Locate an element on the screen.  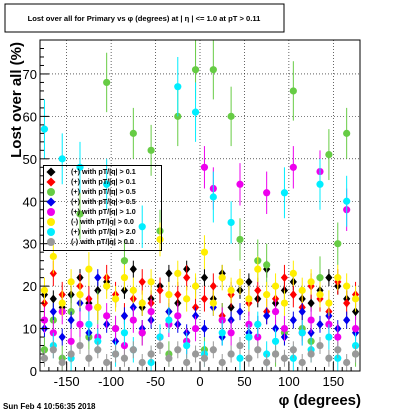
timestamp-footer: Sun Feb 4 10:56:35 2018 is located at coordinates (49, 406).